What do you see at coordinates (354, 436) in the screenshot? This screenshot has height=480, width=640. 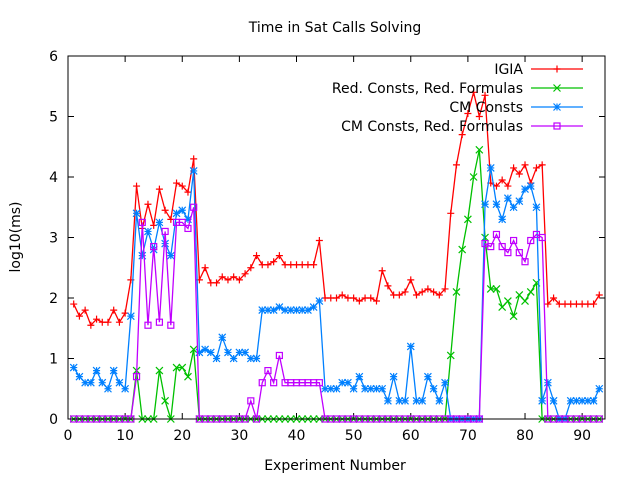 I see `x-tick-label: 50` at bounding box center [354, 436].